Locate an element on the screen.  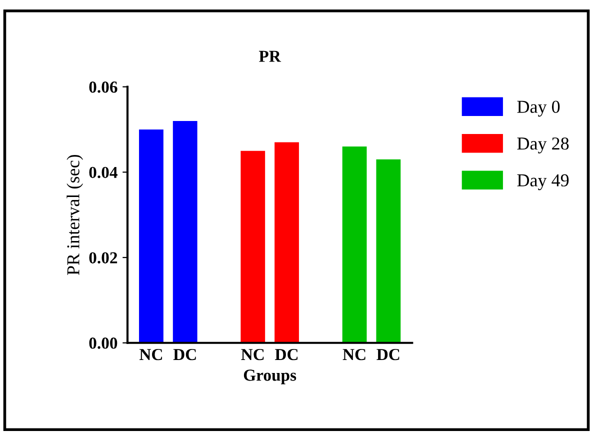
y-tick-label: 0.04 is located at coordinates (103, 172).